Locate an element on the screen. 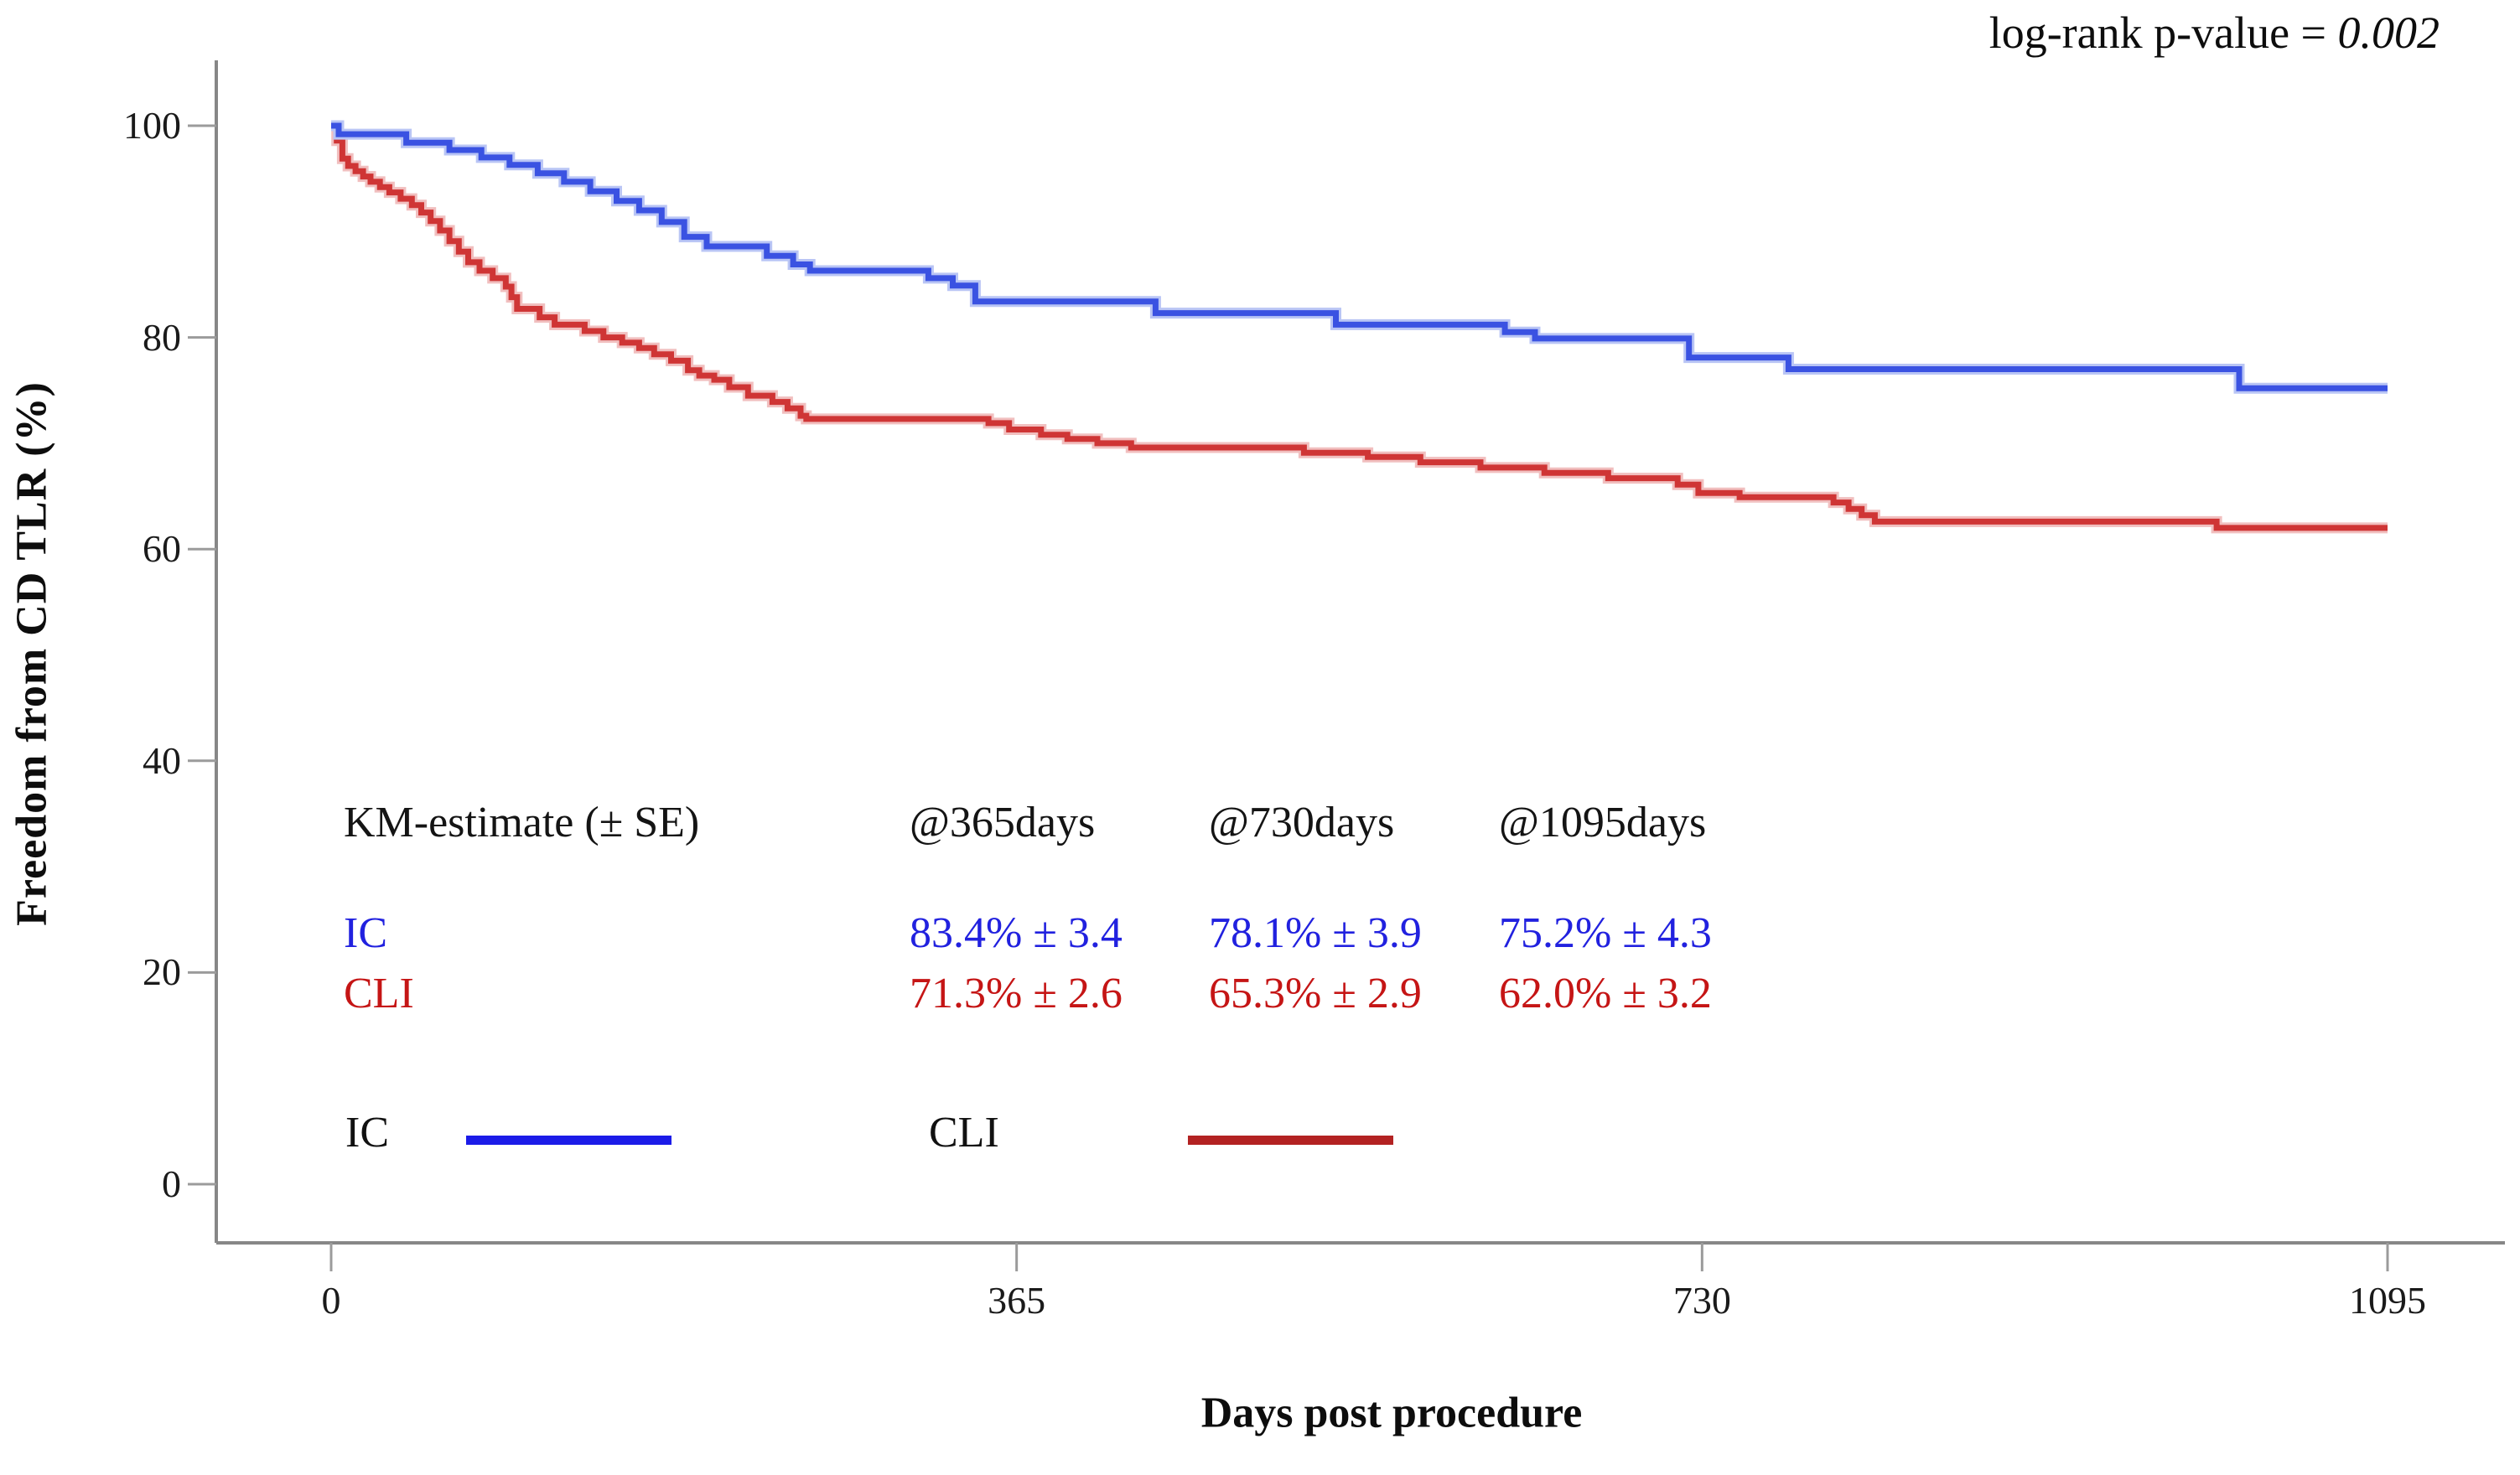 This screenshot has width=2520, height=1475. km-row-ic-1095: 75.2% ± 4.3 is located at coordinates (1605, 933).